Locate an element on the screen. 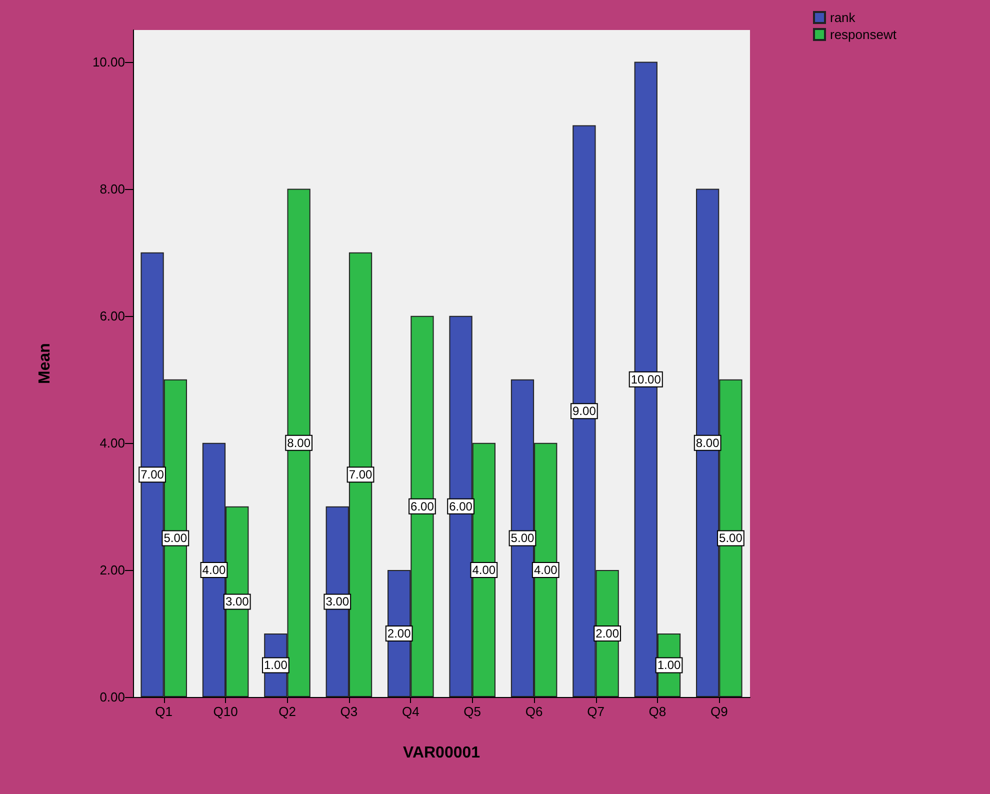  y-tick-label: 10.00 is located at coordinates (108, 62).